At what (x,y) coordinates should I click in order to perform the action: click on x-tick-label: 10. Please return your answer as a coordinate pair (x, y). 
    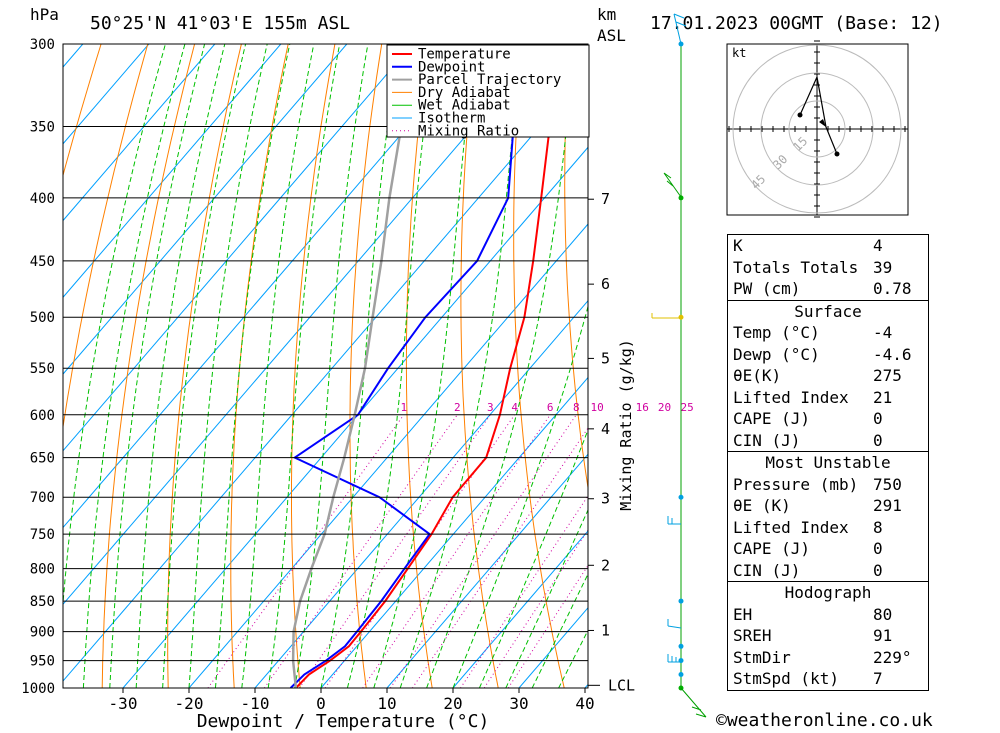
    Looking at the image, I should click on (386, 703).